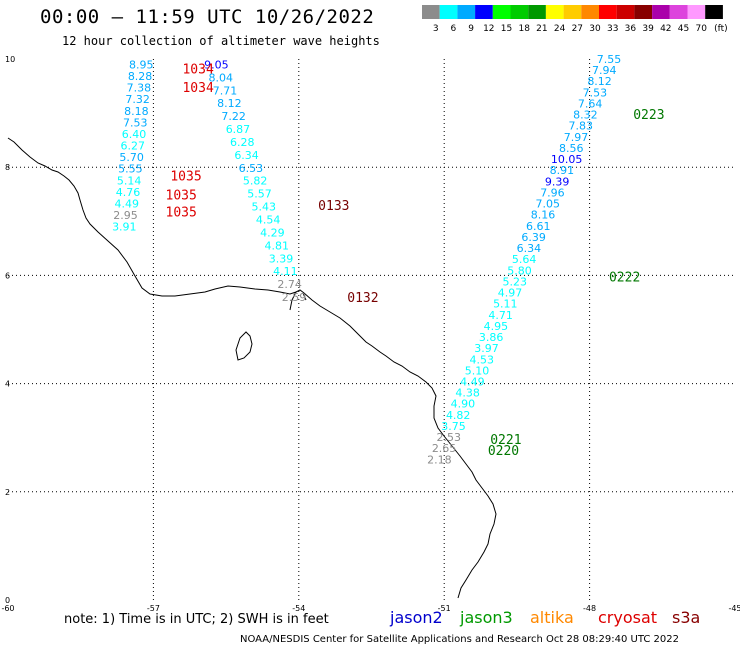  I want to click on wave-height-value: 3.86, so click(491, 337).